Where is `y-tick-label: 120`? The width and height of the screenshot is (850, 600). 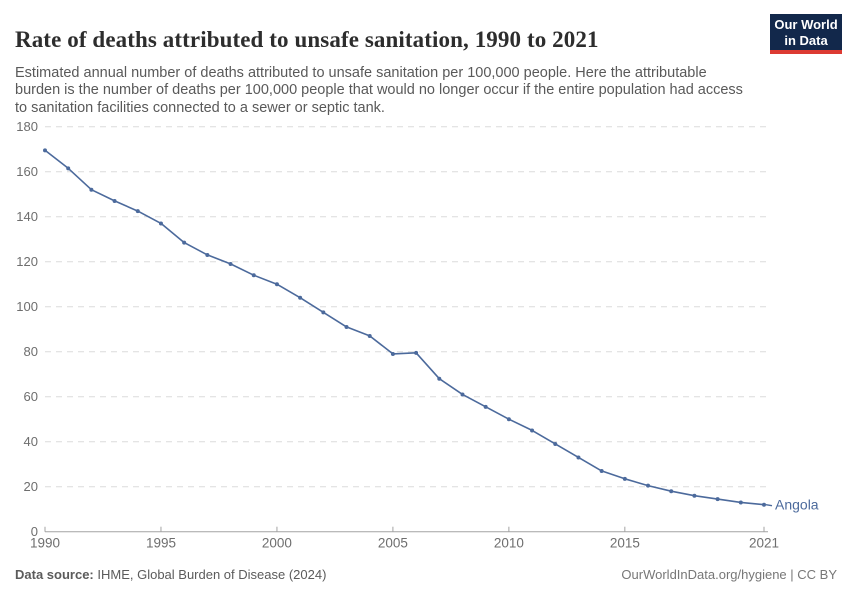
y-tick-label: 120 is located at coordinates (27, 261).